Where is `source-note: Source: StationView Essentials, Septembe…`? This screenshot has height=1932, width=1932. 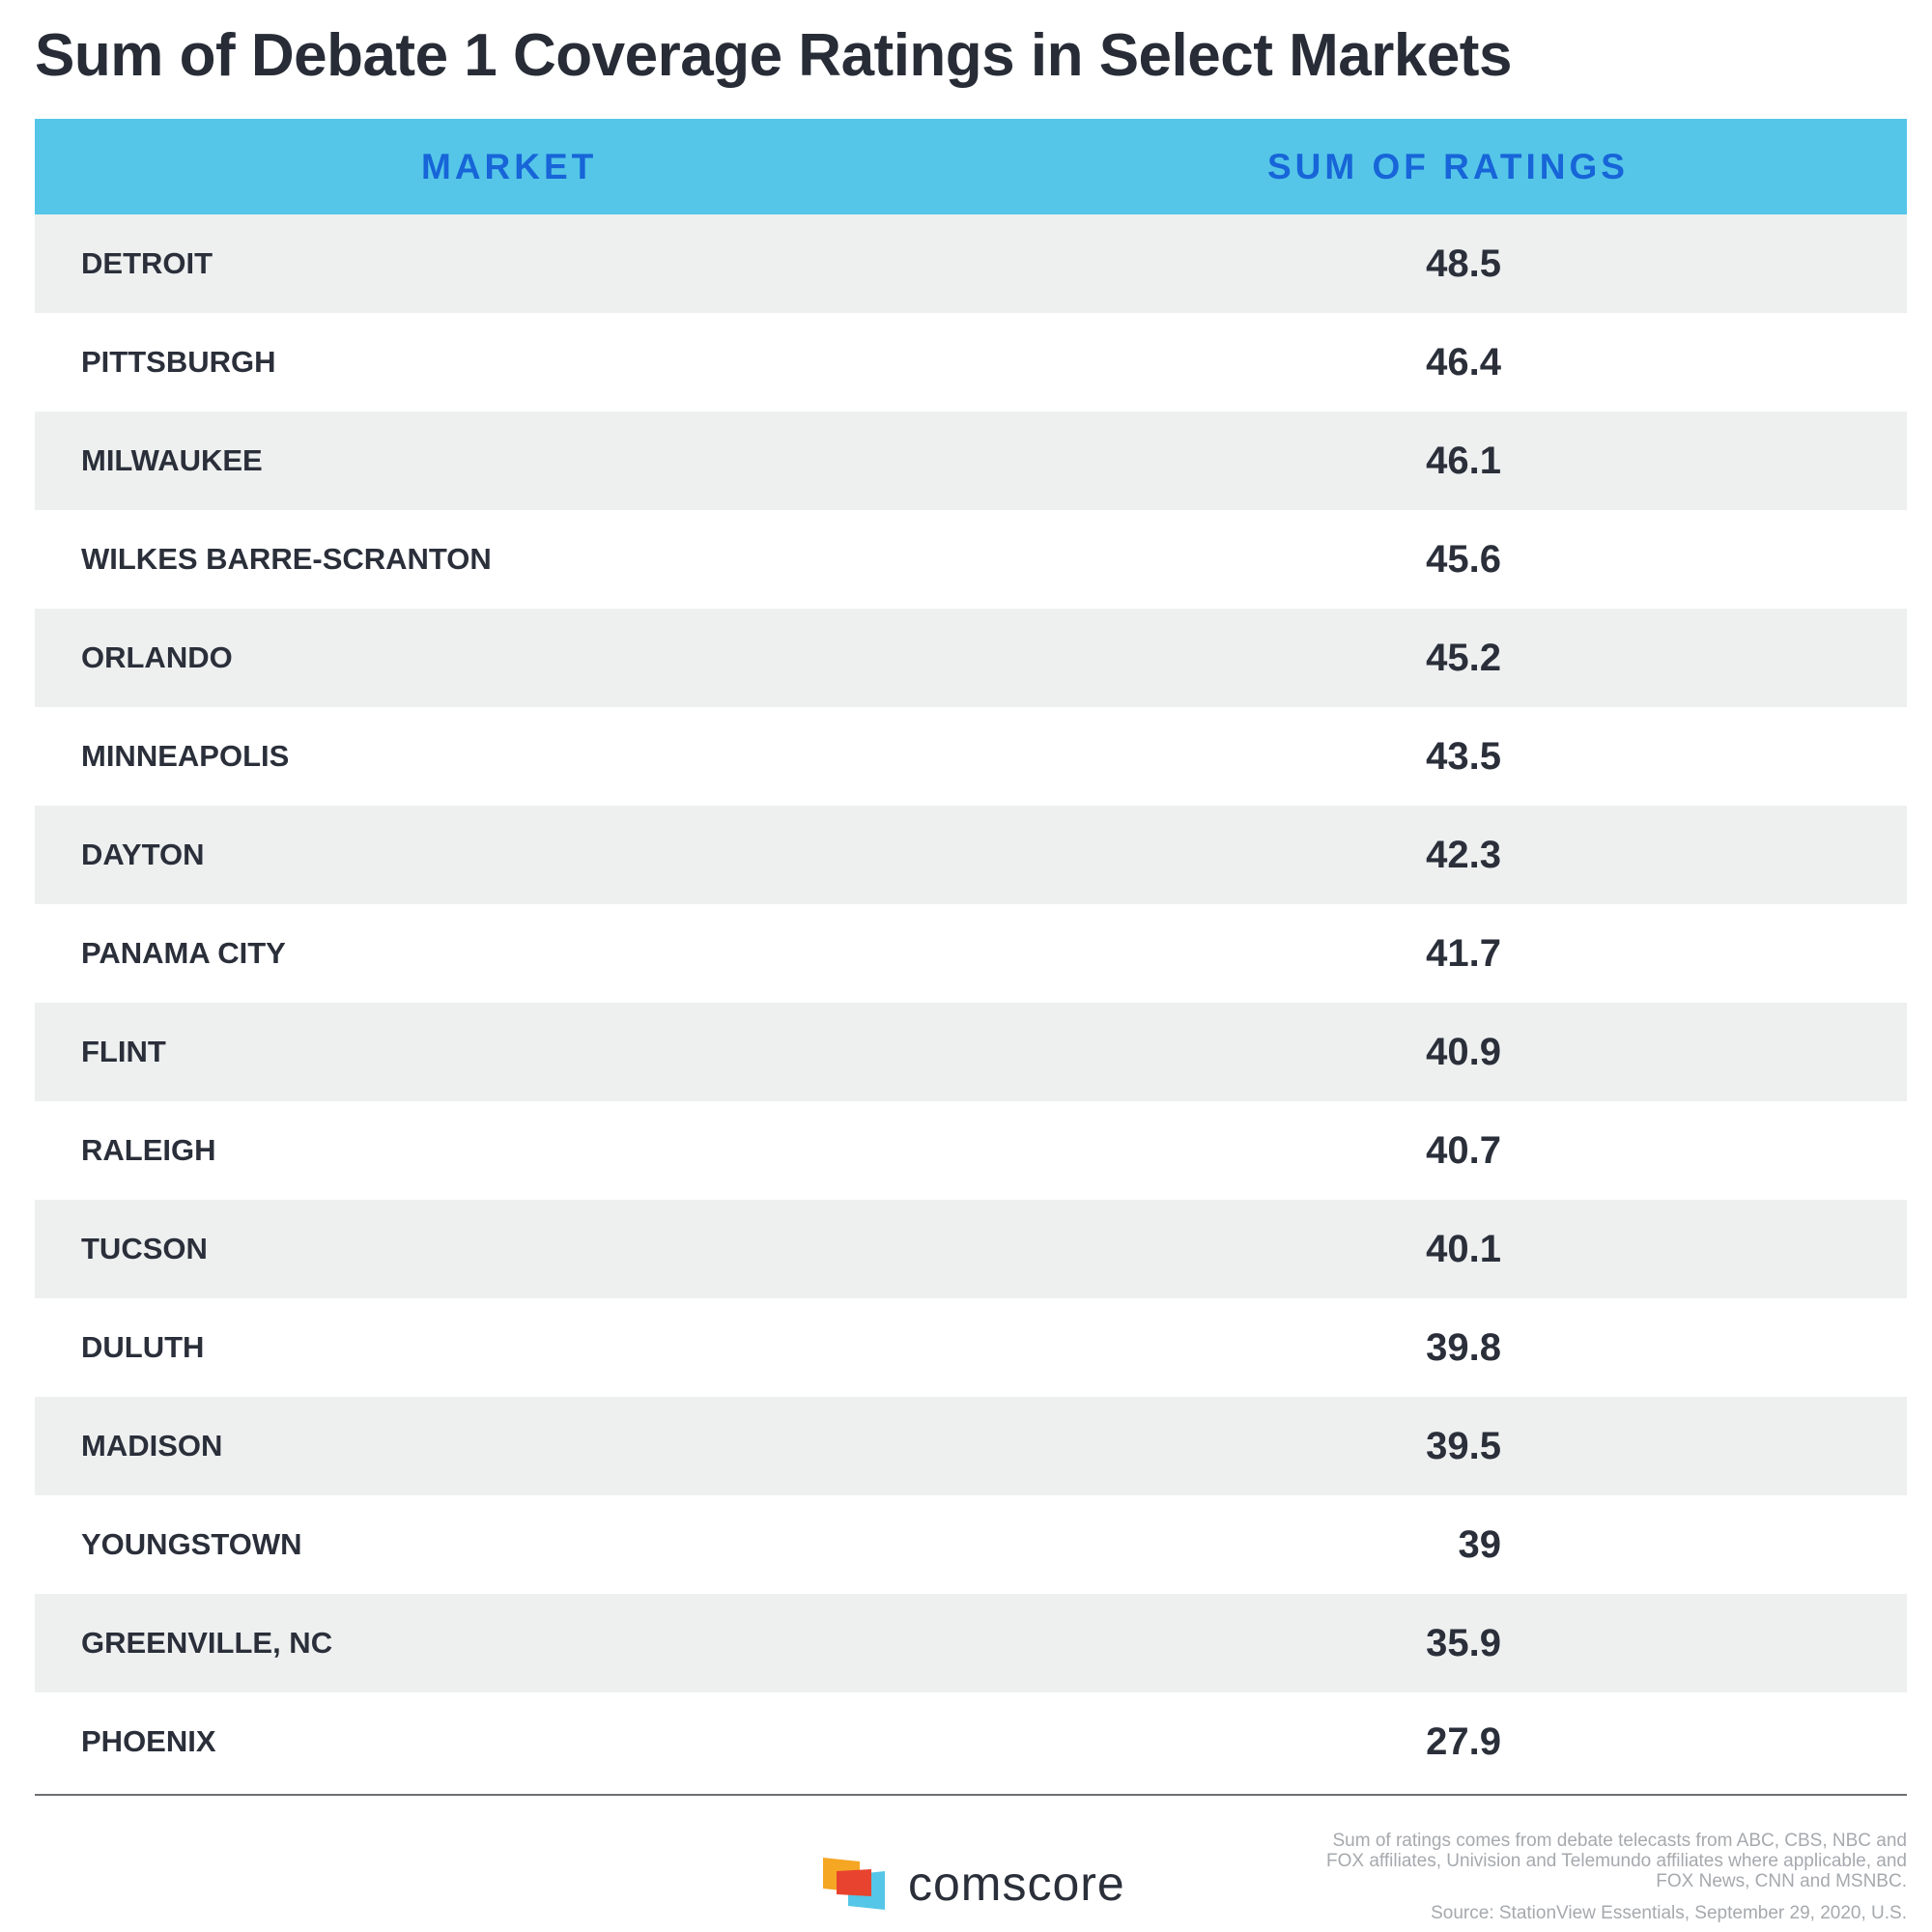
source-note: Source: StationView Essentials, Septembe… is located at coordinates (1669, 1913).